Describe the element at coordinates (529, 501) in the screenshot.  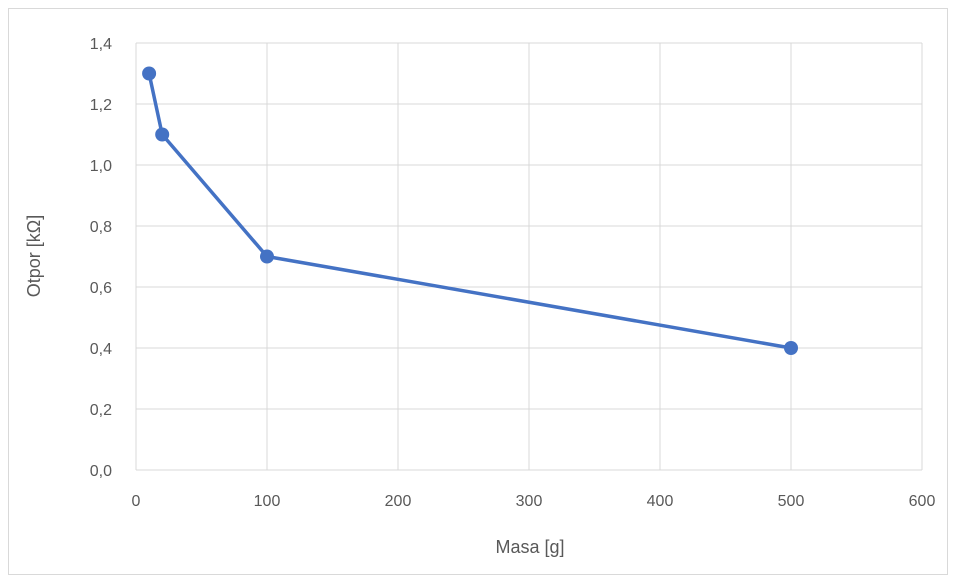
I see `x-tick-label: 300` at that location.